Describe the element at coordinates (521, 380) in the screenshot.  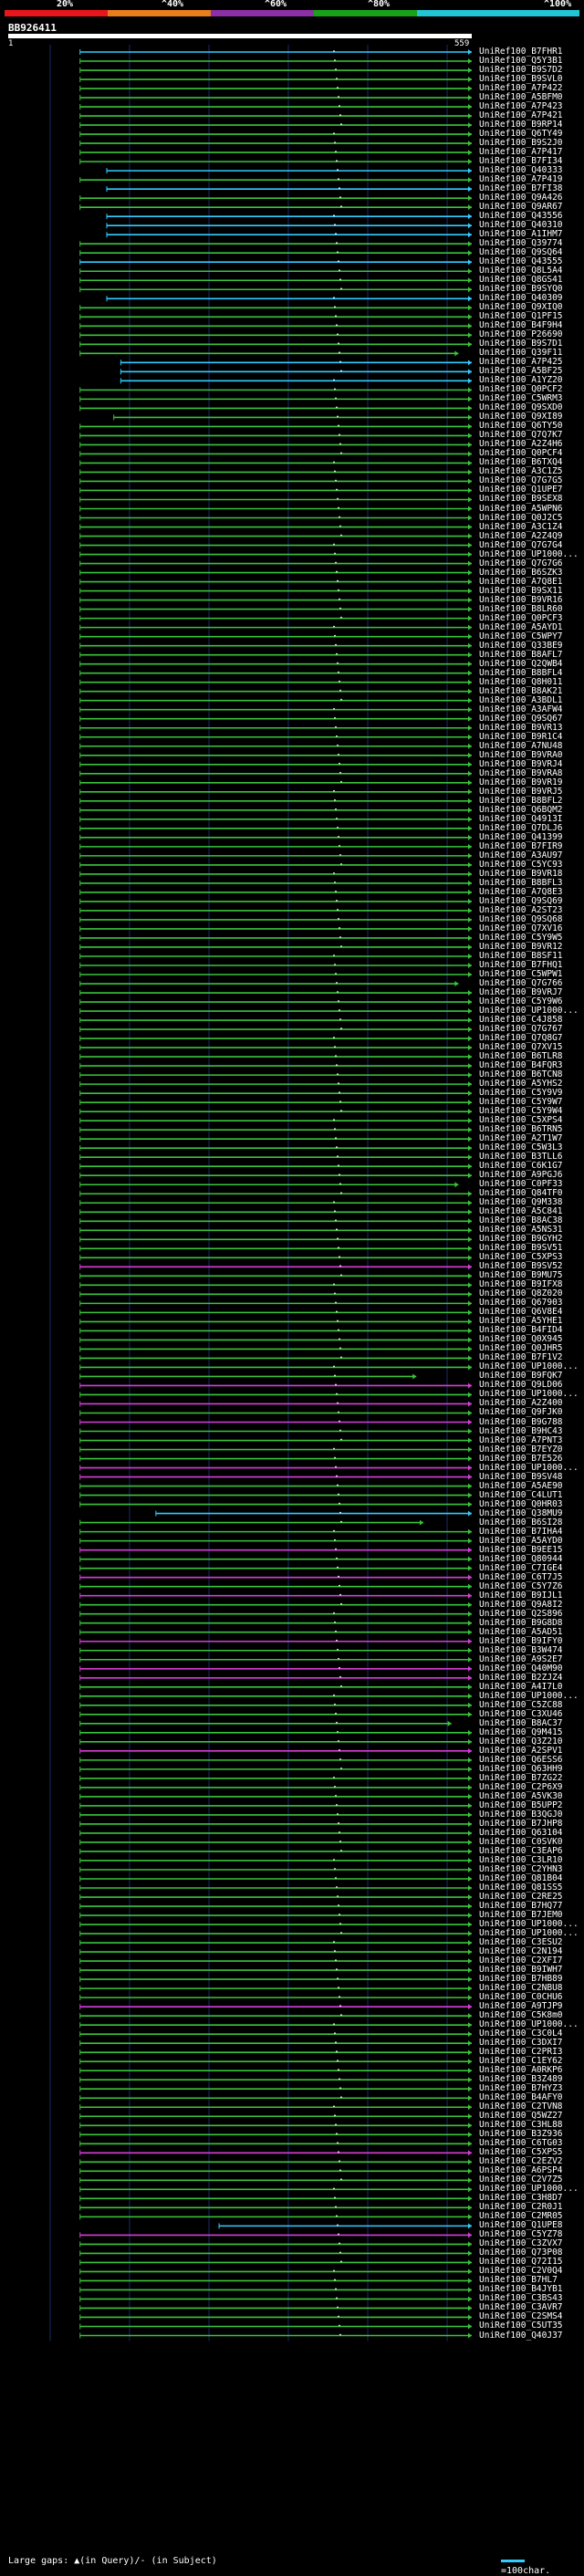
I see `hit-label: UniRef100_A1YZ20` at that location.